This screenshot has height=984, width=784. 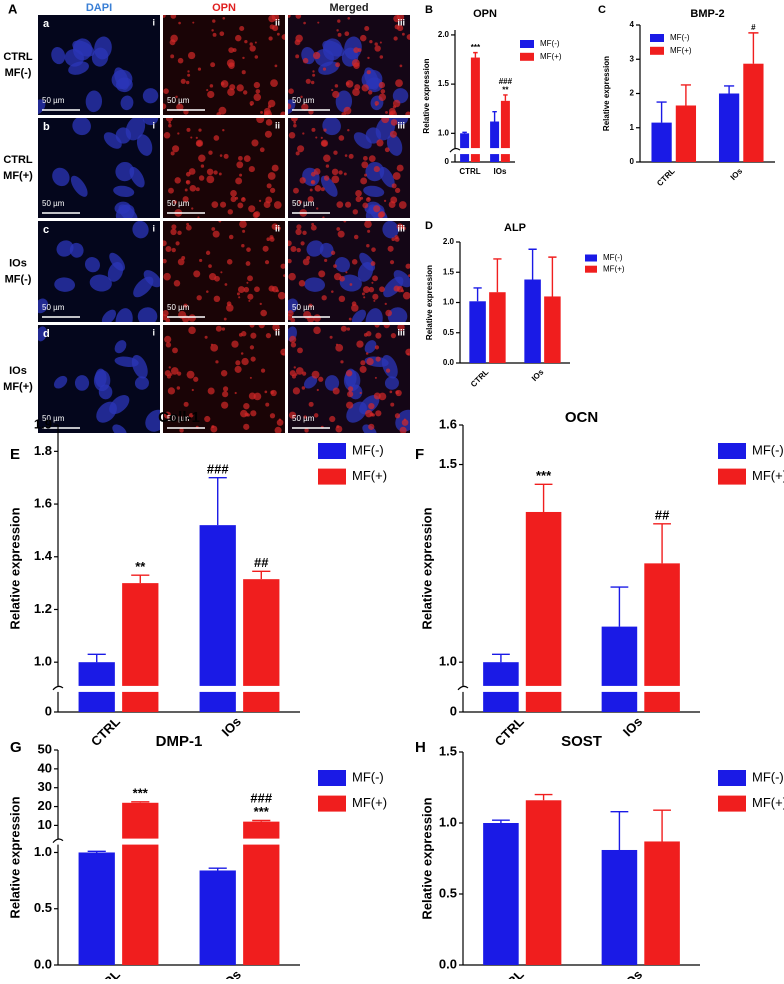 I want to click on x-tick-label: IOs, so click(x=632, y=726).